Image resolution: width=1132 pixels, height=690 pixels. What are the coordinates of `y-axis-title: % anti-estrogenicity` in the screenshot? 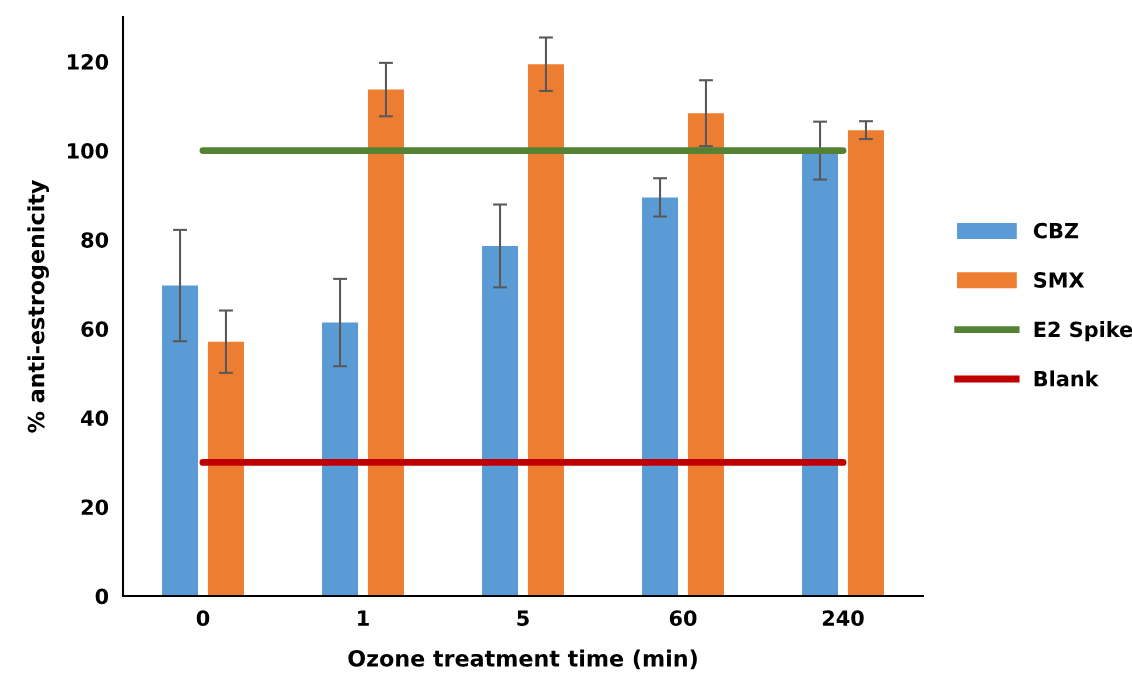 It's located at (38, 306).